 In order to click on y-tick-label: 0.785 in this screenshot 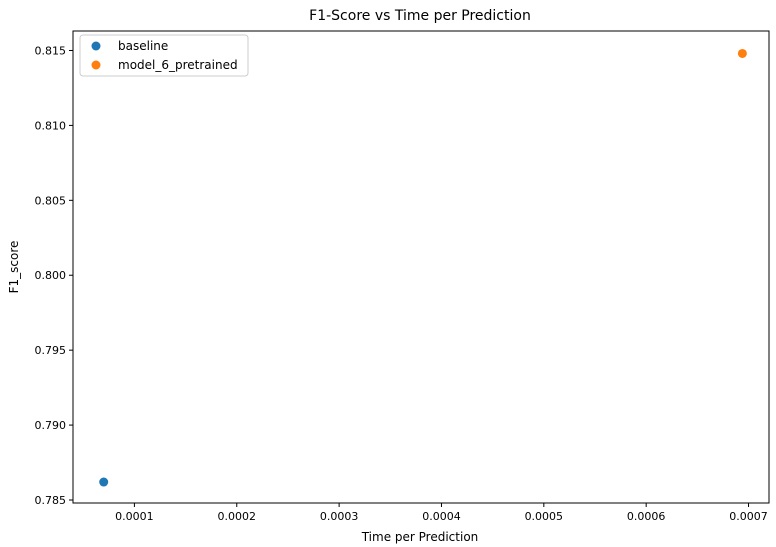, I will do `click(51, 500)`.